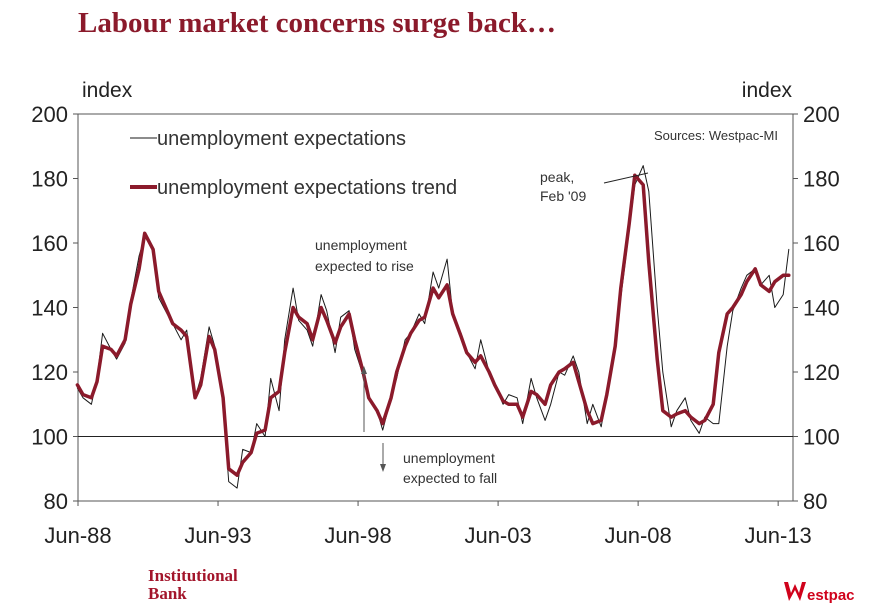 Image resolution: width=873 pixels, height=611 pixels. I want to click on y-tick-label-left: 180, so click(49, 179).